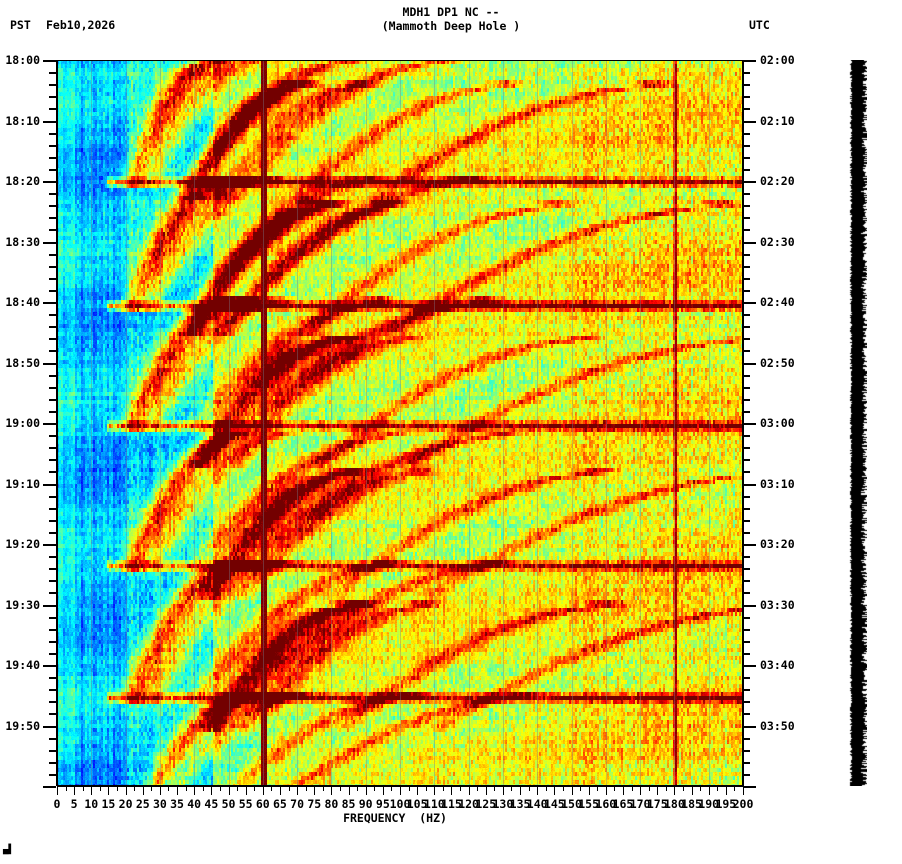 The height and width of the screenshot is (864, 902). Describe the element at coordinates (280, 804) in the screenshot. I see `x-axis-tick-label: 65` at that location.